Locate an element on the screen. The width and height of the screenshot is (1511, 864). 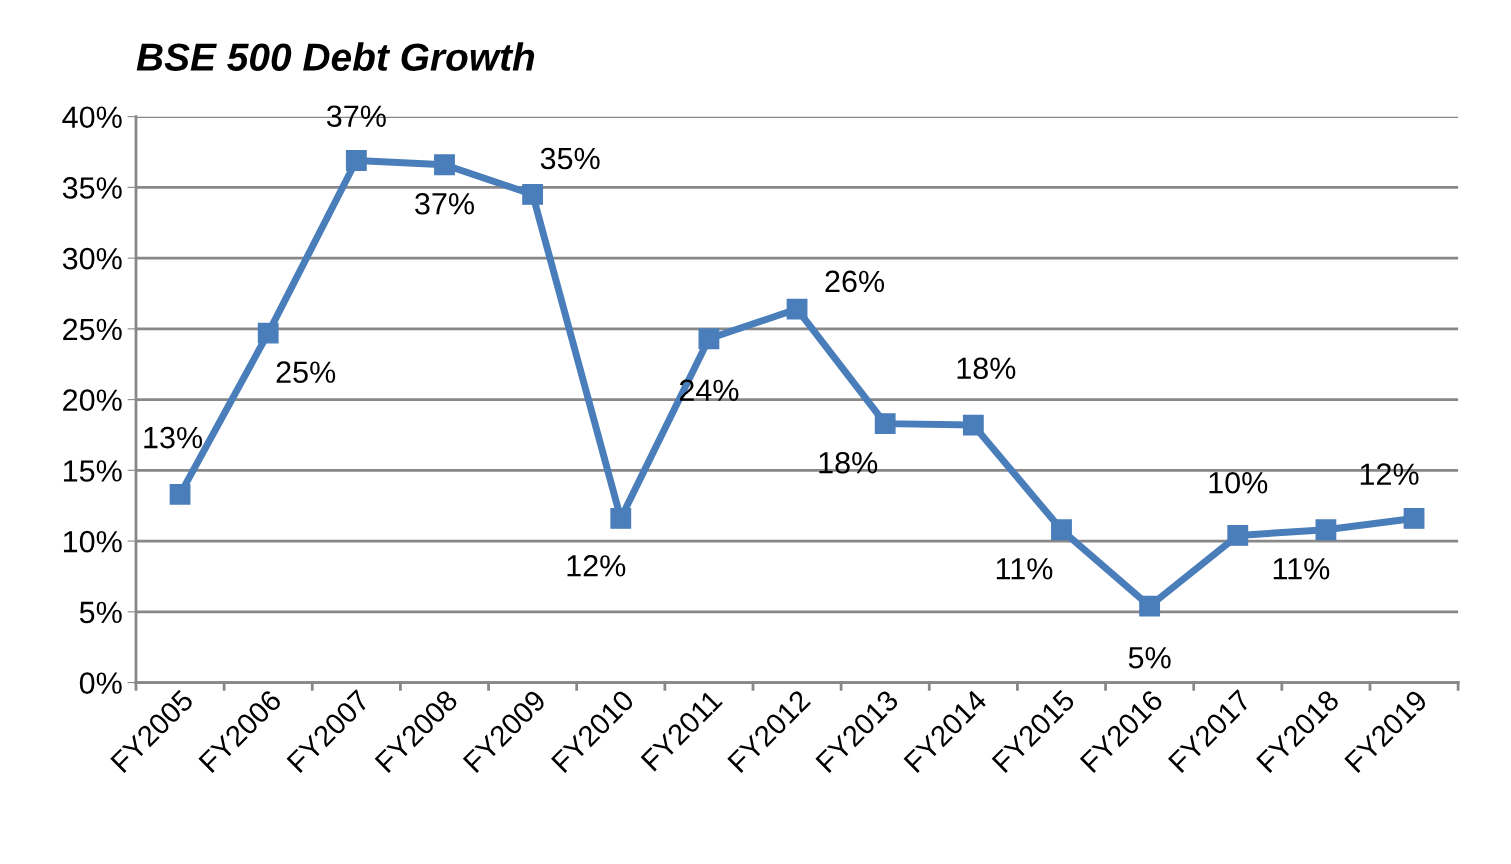
y-tick-label: 5% is located at coordinates (100, 612).